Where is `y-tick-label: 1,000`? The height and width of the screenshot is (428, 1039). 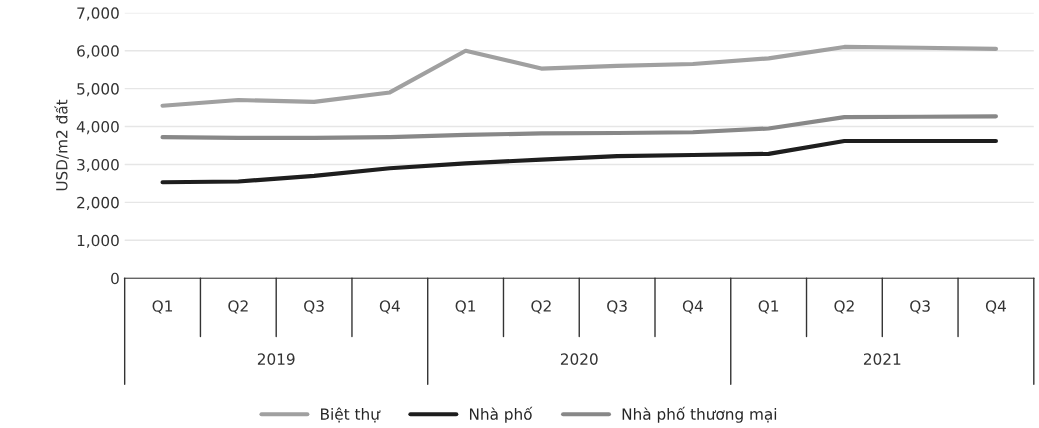
y-tick-label: 1,000 is located at coordinates (98, 241).